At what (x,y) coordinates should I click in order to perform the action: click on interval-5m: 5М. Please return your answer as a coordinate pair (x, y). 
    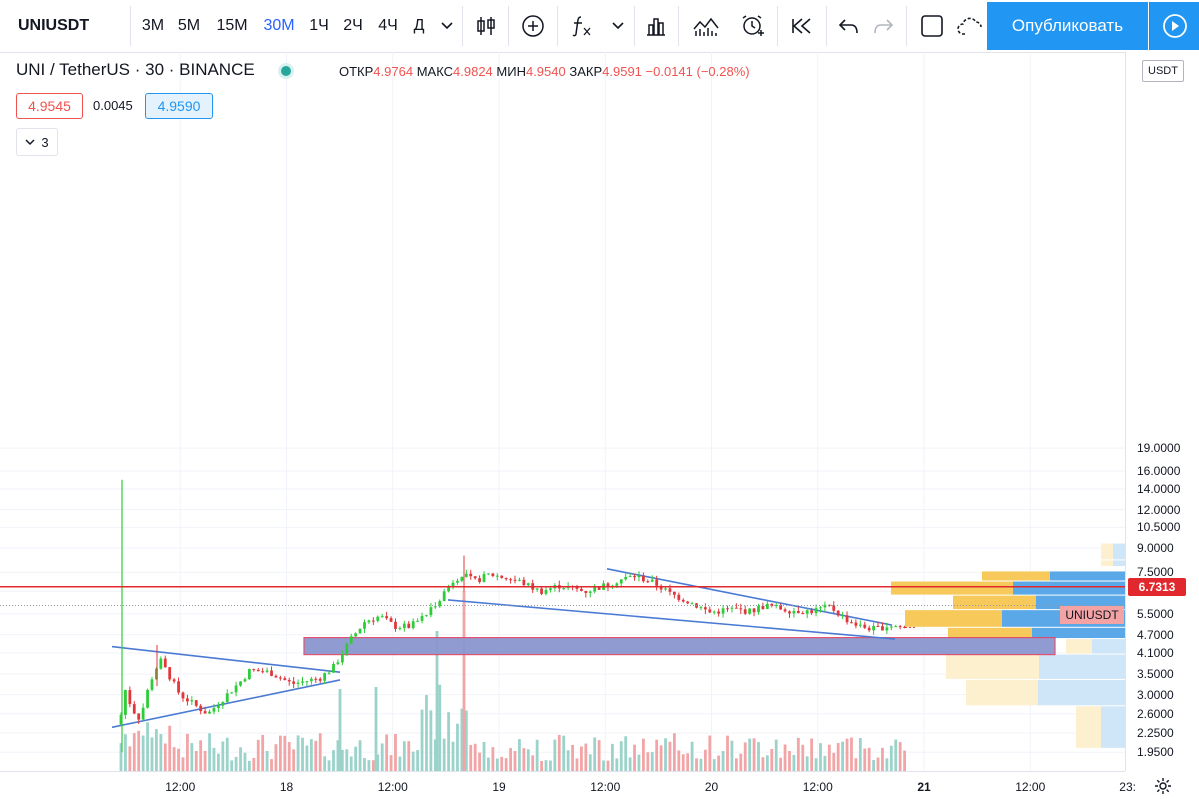
    Looking at the image, I should click on (189, 25).